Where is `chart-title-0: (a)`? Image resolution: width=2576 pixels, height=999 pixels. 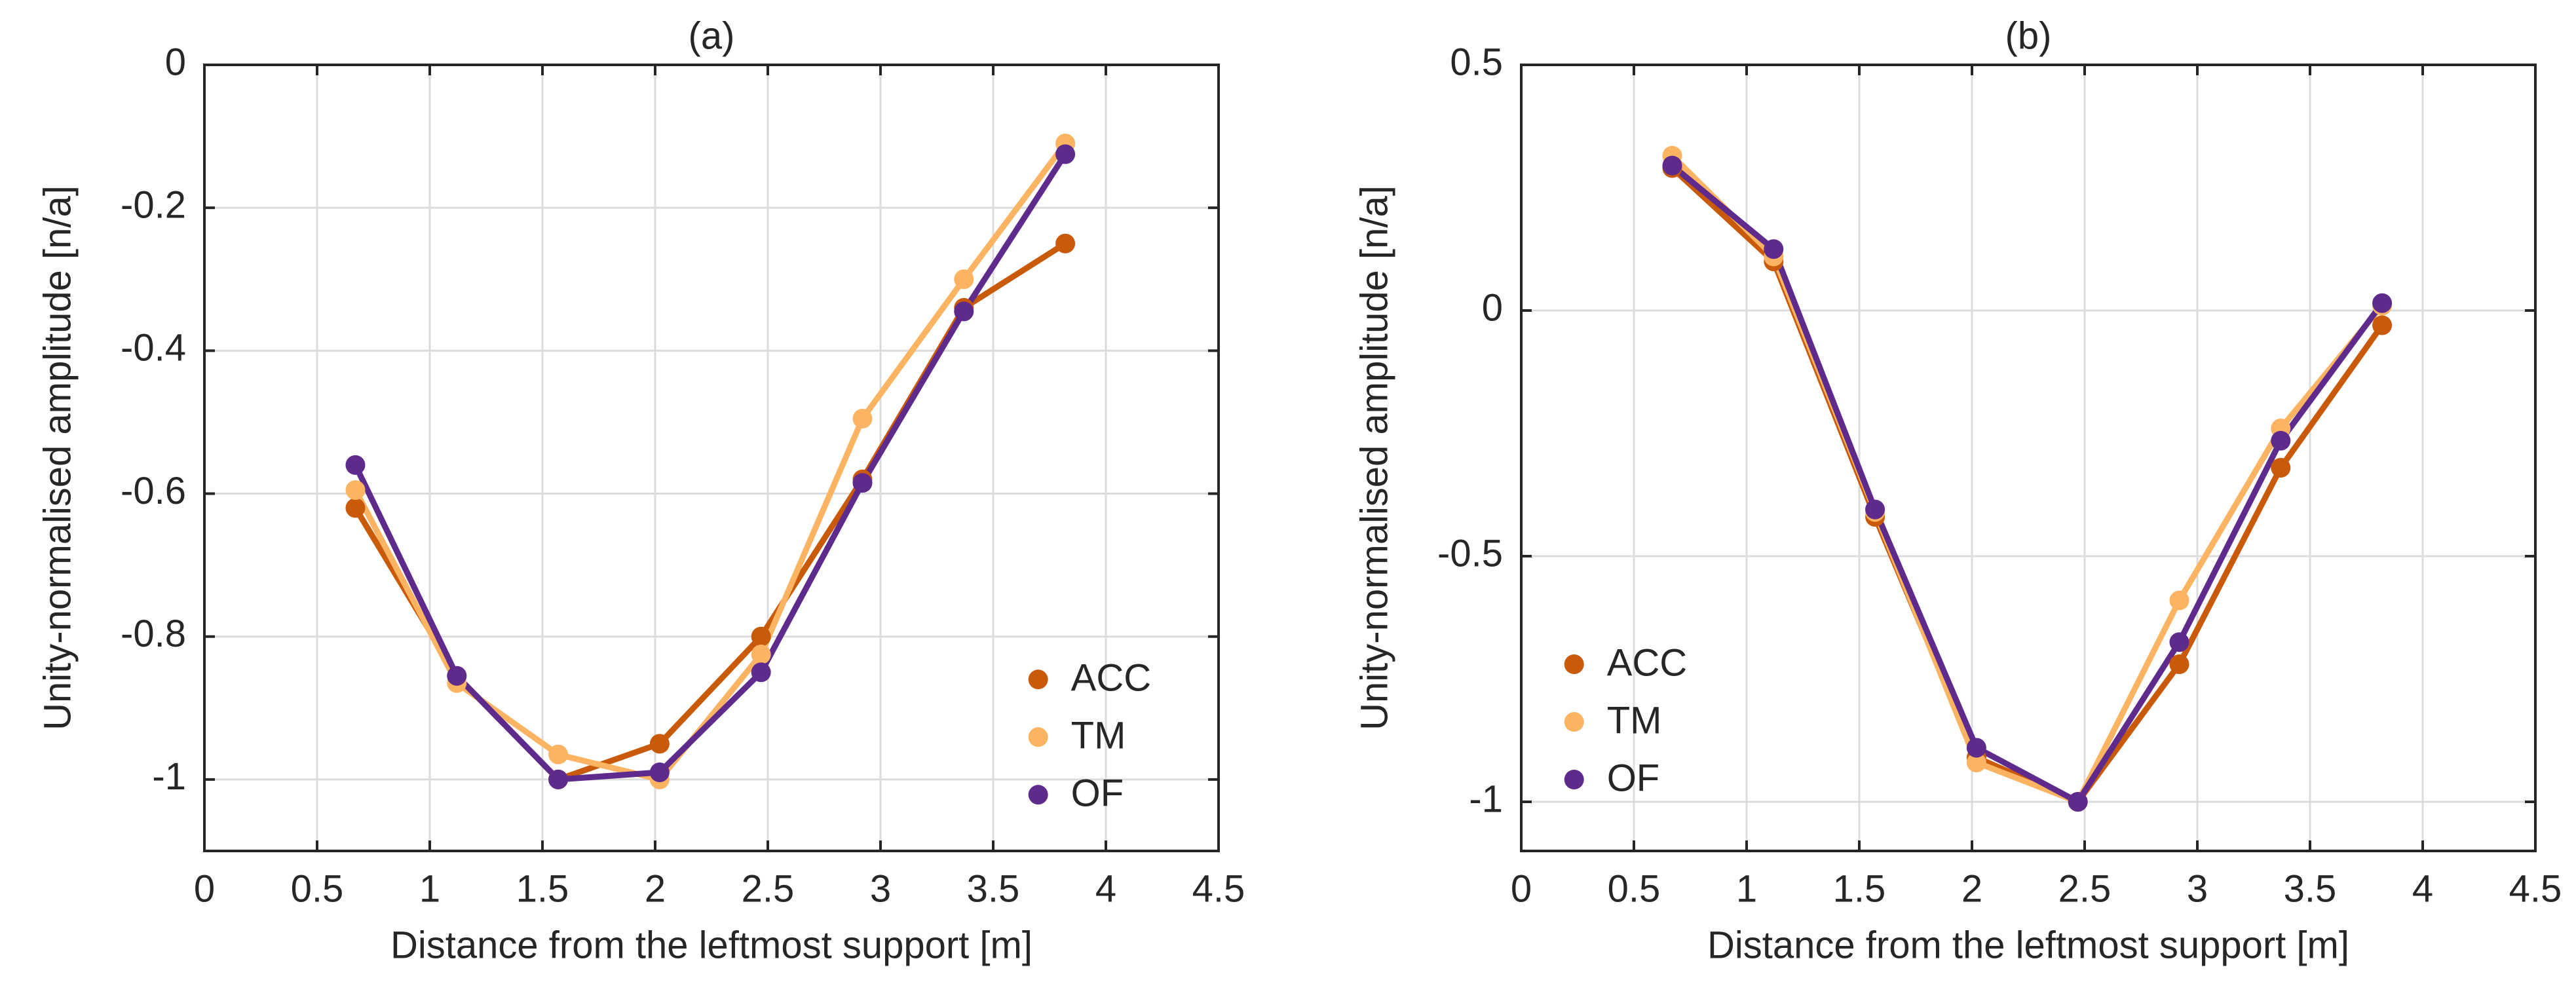 chart-title-0: (a) is located at coordinates (712, 35).